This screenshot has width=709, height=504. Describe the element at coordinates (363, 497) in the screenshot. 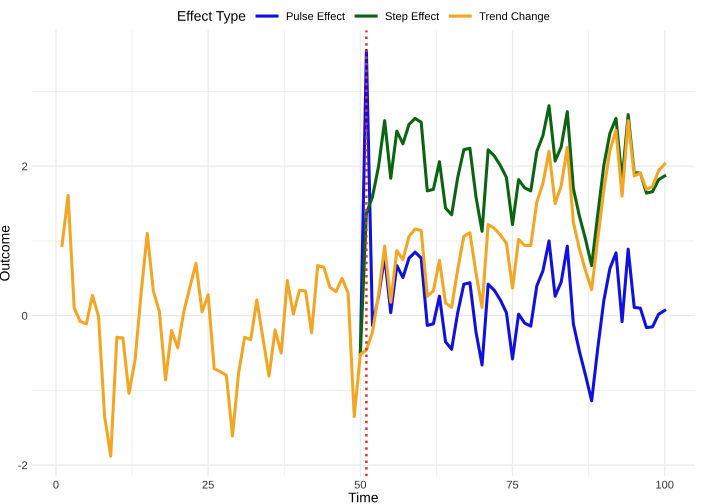

I see `x-axis-title: Time` at that location.